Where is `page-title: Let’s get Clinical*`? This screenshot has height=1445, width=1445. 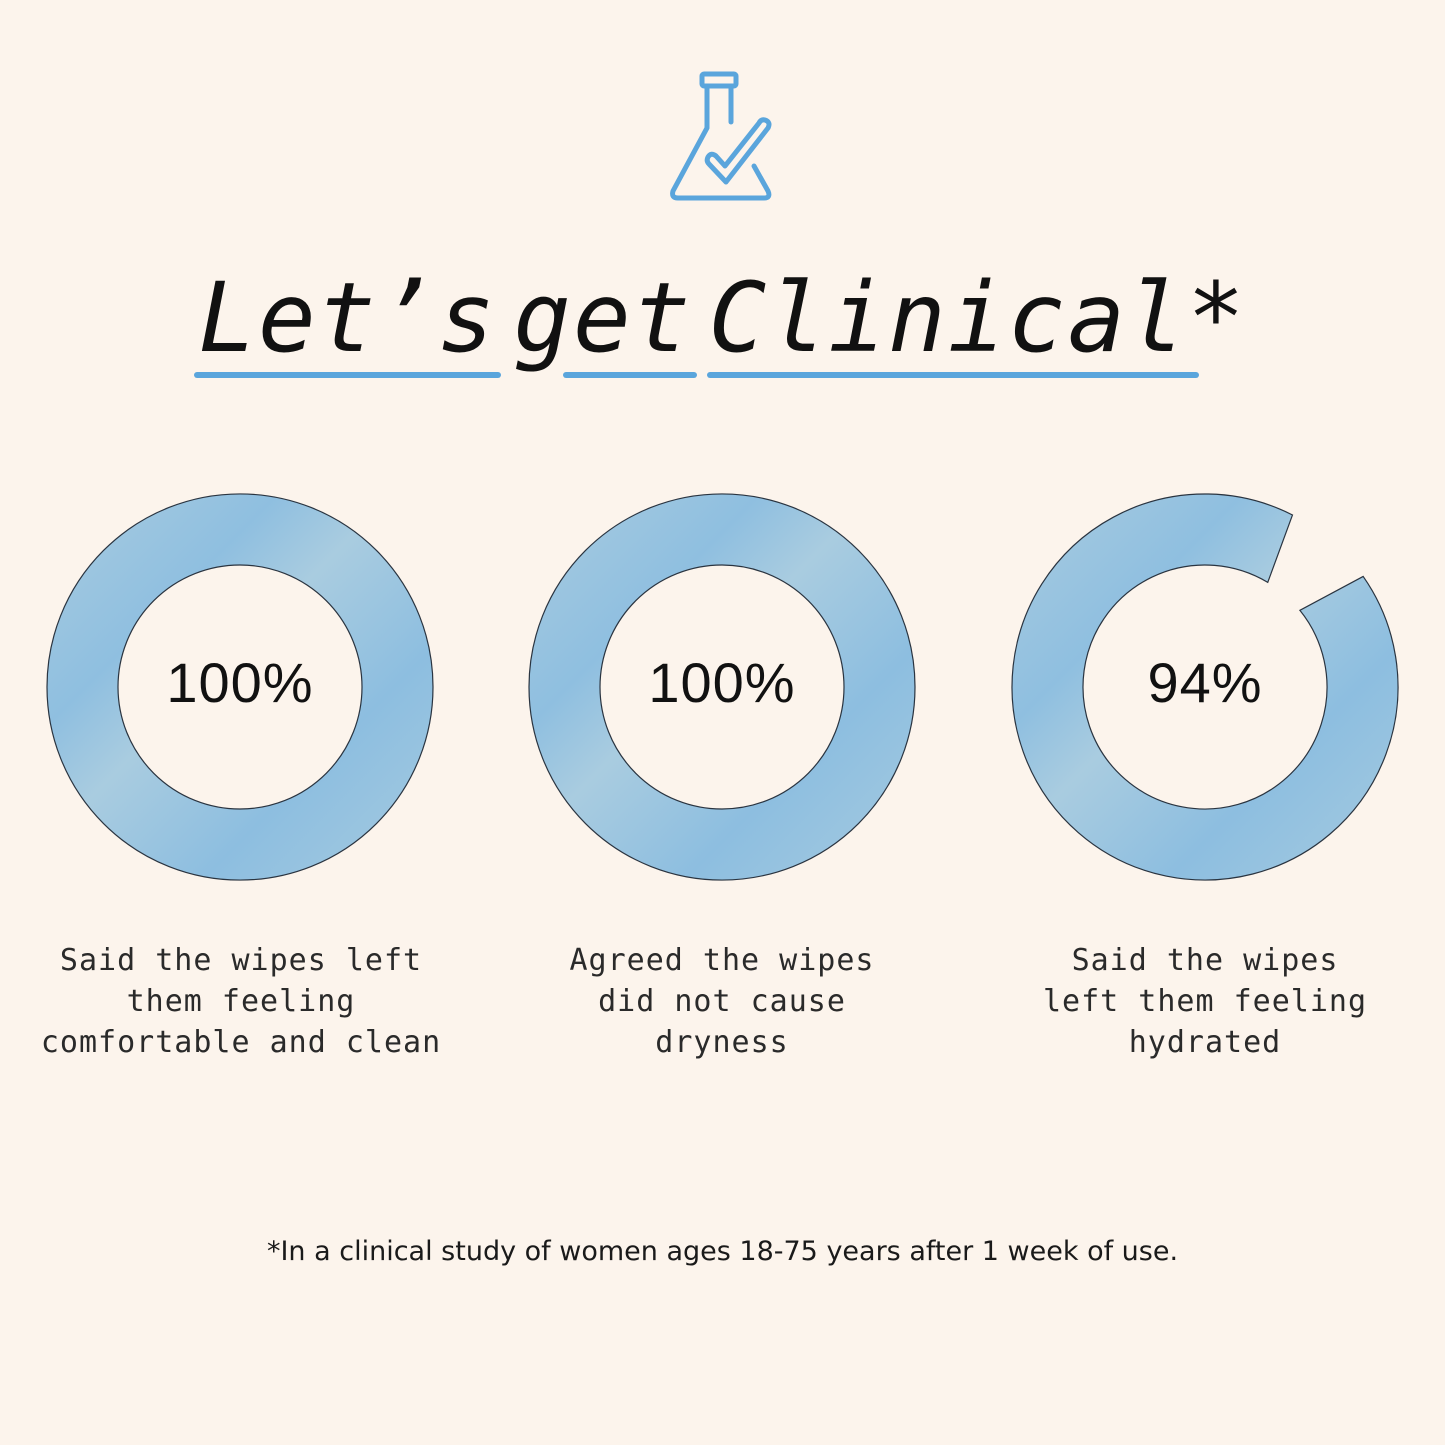
page-title: Let’s get Clinical* is located at coordinates (722, 320).